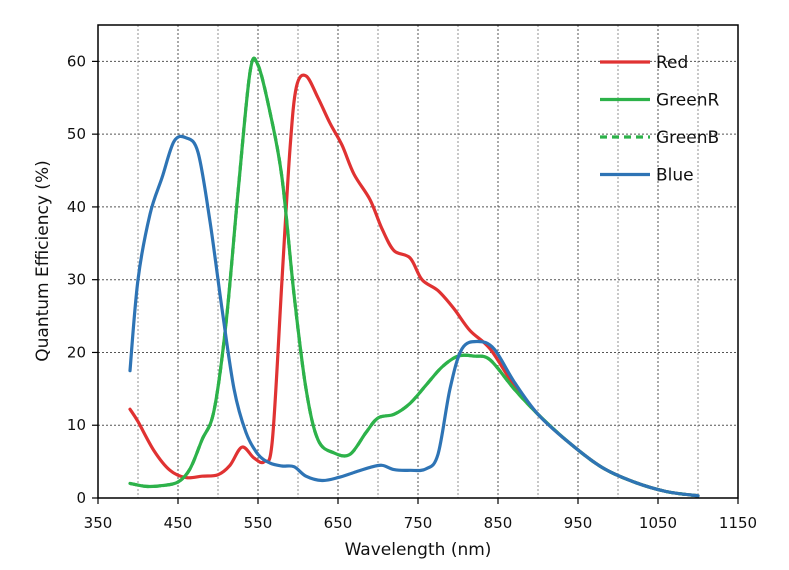  What do you see at coordinates (659, 119) in the screenshot?
I see `legend: Red GreenR GreenB Blue` at bounding box center [659, 119].